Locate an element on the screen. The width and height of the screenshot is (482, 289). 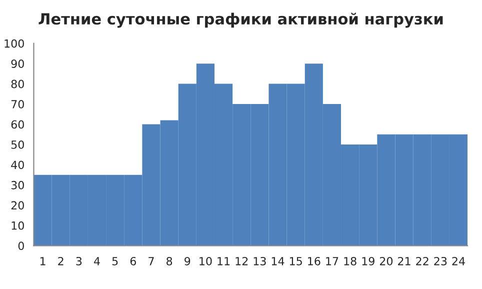
x-tick-label: 1 is located at coordinates (43, 261).